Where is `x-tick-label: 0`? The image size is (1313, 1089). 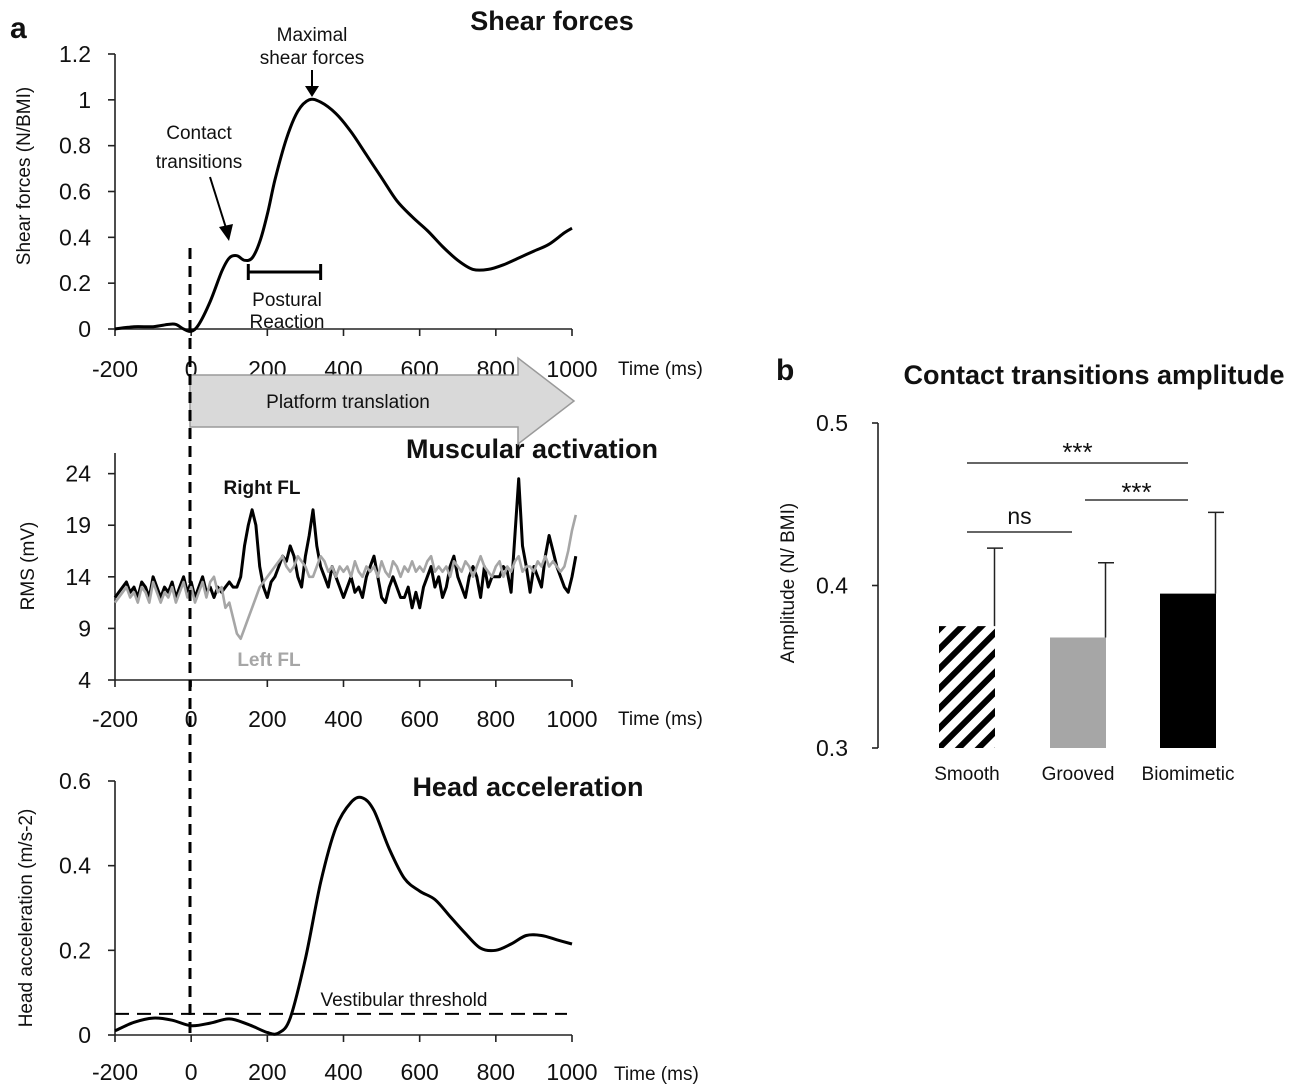 x-tick-label: 0 is located at coordinates (191, 1072).